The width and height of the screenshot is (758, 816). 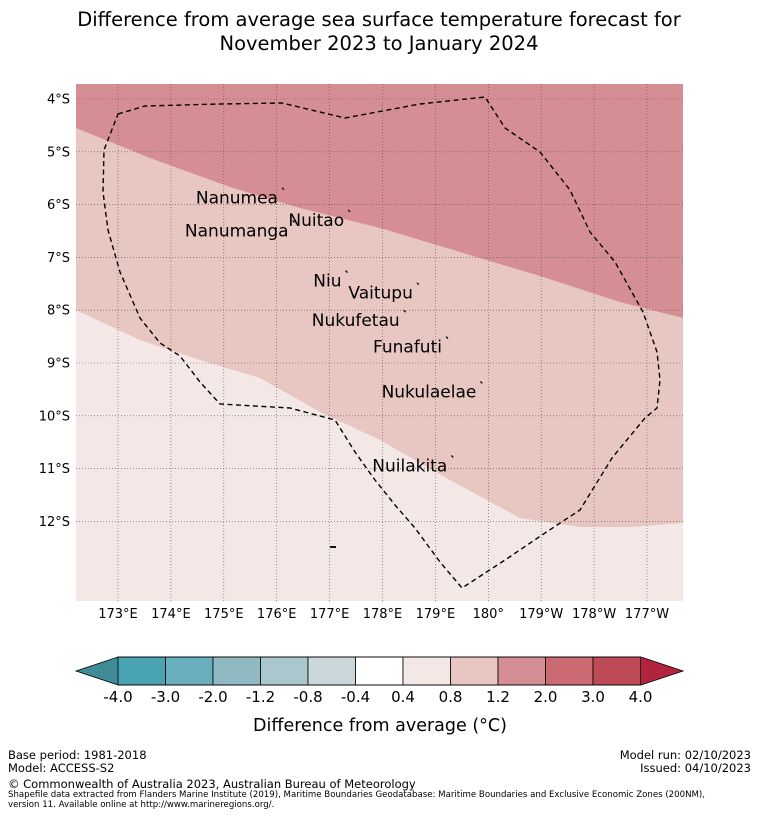 I want to click on lon-tick-label: 173°E, so click(x=118, y=614).